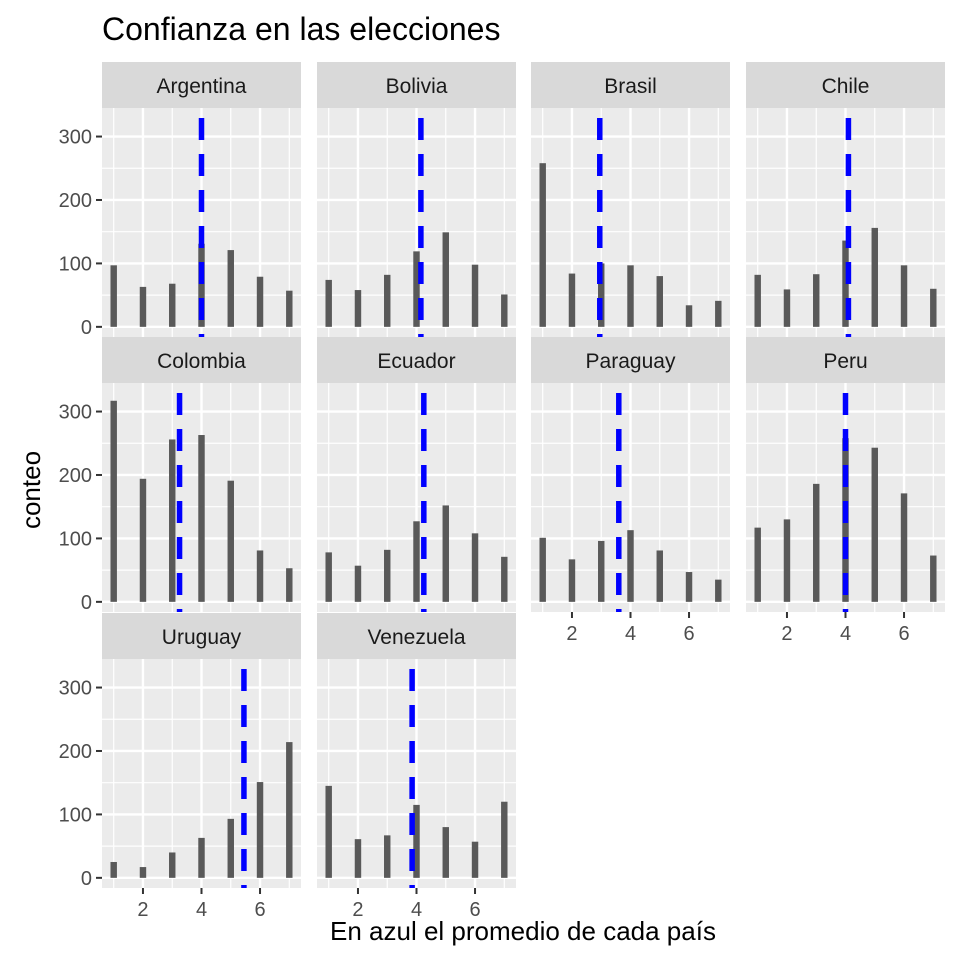  Describe the element at coordinates (416, 767) in the screenshot. I see `facet-venezuela: Venezuela 2 4 6` at that location.